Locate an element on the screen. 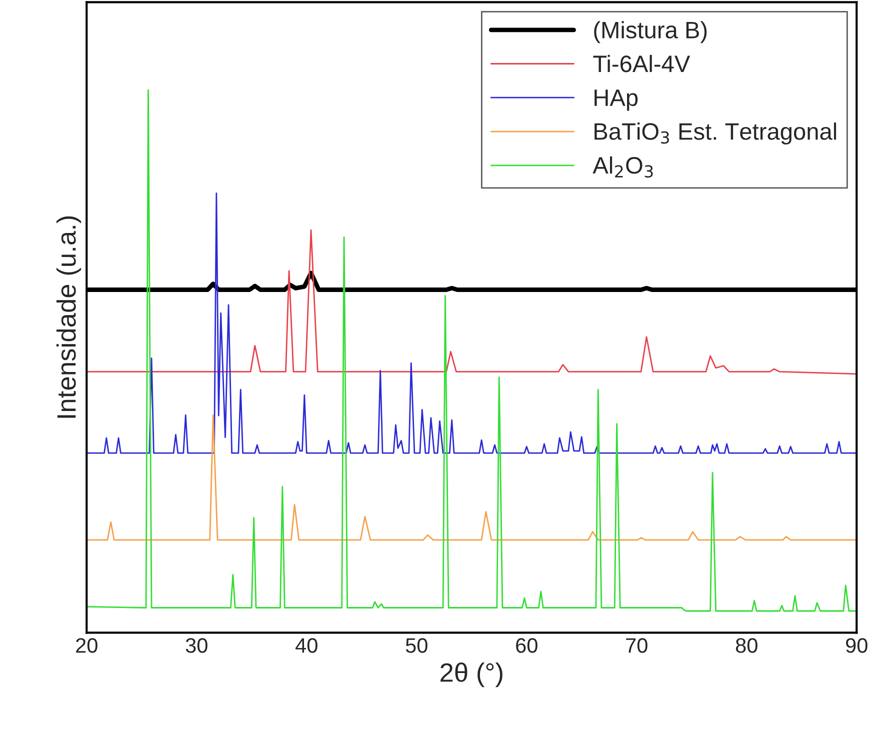 The width and height of the screenshot is (875, 734). x-tick-label: 80 is located at coordinates (747, 645).